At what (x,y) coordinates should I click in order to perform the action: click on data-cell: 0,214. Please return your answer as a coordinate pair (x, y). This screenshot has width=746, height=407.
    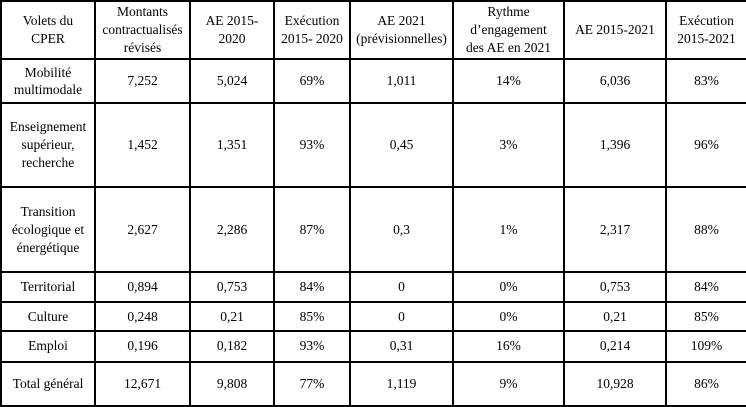
    Looking at the image, I should click on (615, 346).